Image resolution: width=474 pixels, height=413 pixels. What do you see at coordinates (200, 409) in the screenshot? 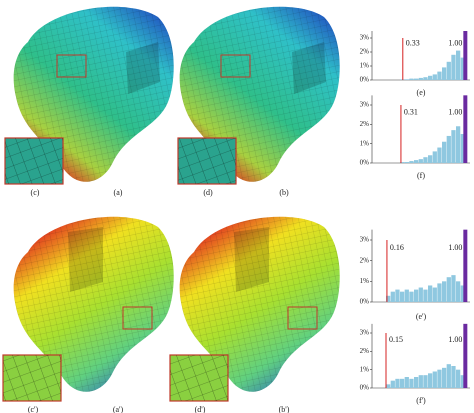
I see `inset-label: (d')` at bounding box center [200, 409].